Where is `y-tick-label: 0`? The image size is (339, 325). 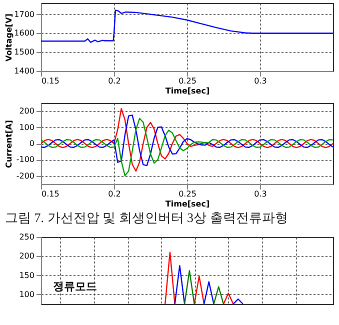
y-tick-label: 0 is located at coordinates (31, 143).